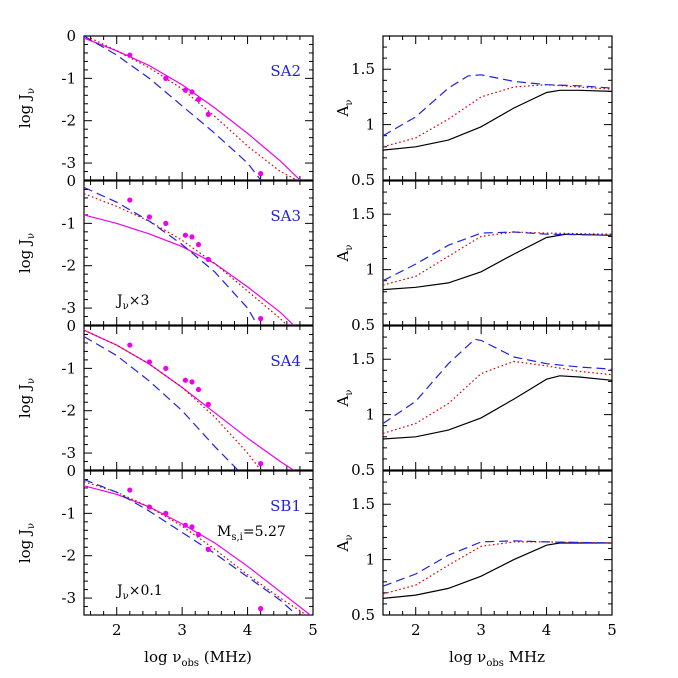  Describe the element at coordinates (344, 658) in the screenshot. I see `axis-labels: log νobs (MHz) log νobs MHz` at that location.